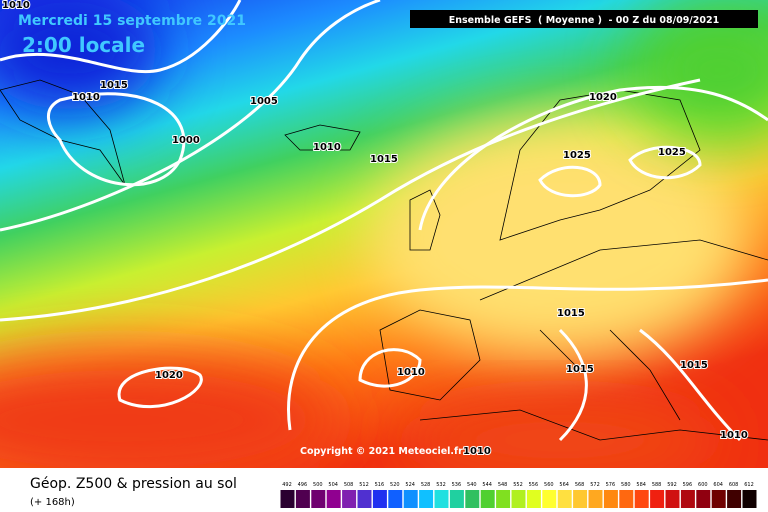 The image size is (768, 512). I want to click on colorbar-label: 568, so click(580, 485).